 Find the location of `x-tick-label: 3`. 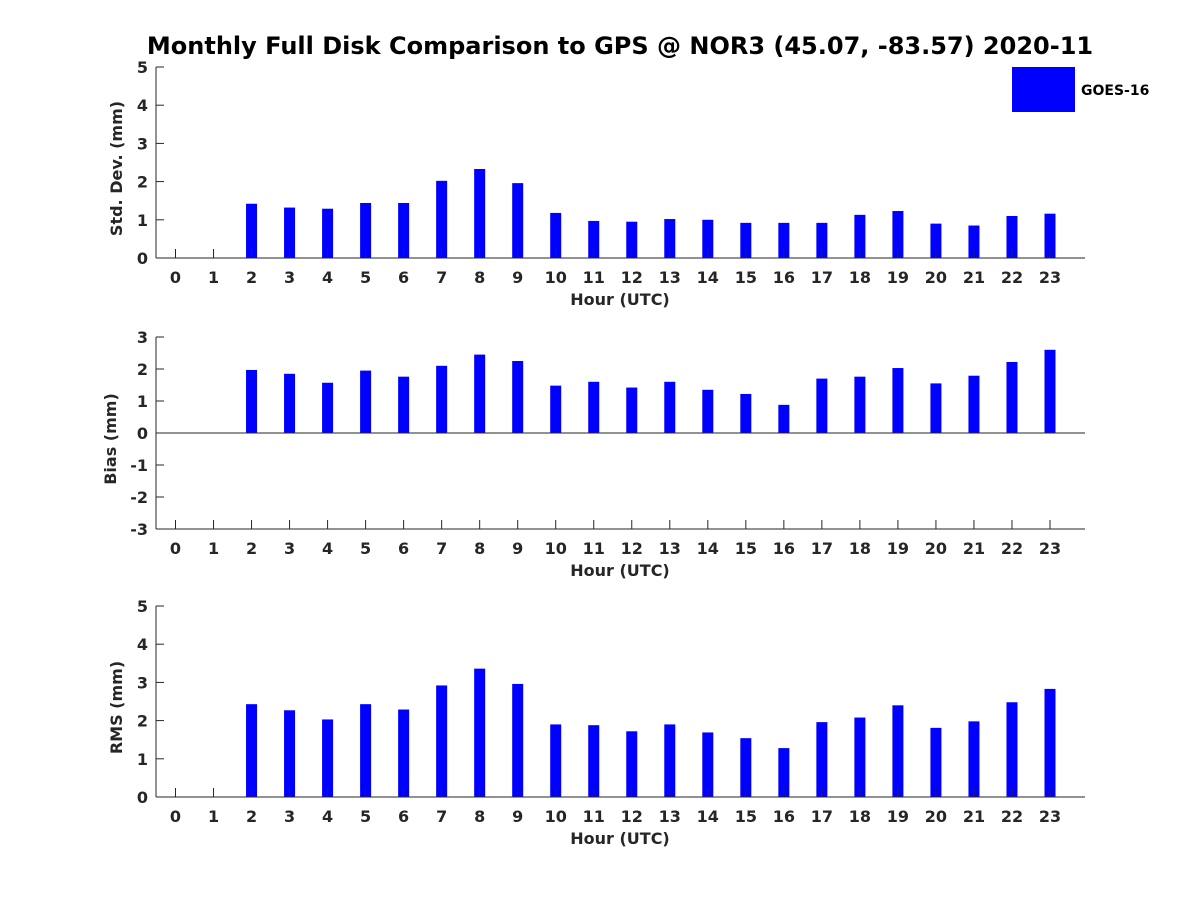

x-tick-label: 3 is located at coordinates (289, 277).